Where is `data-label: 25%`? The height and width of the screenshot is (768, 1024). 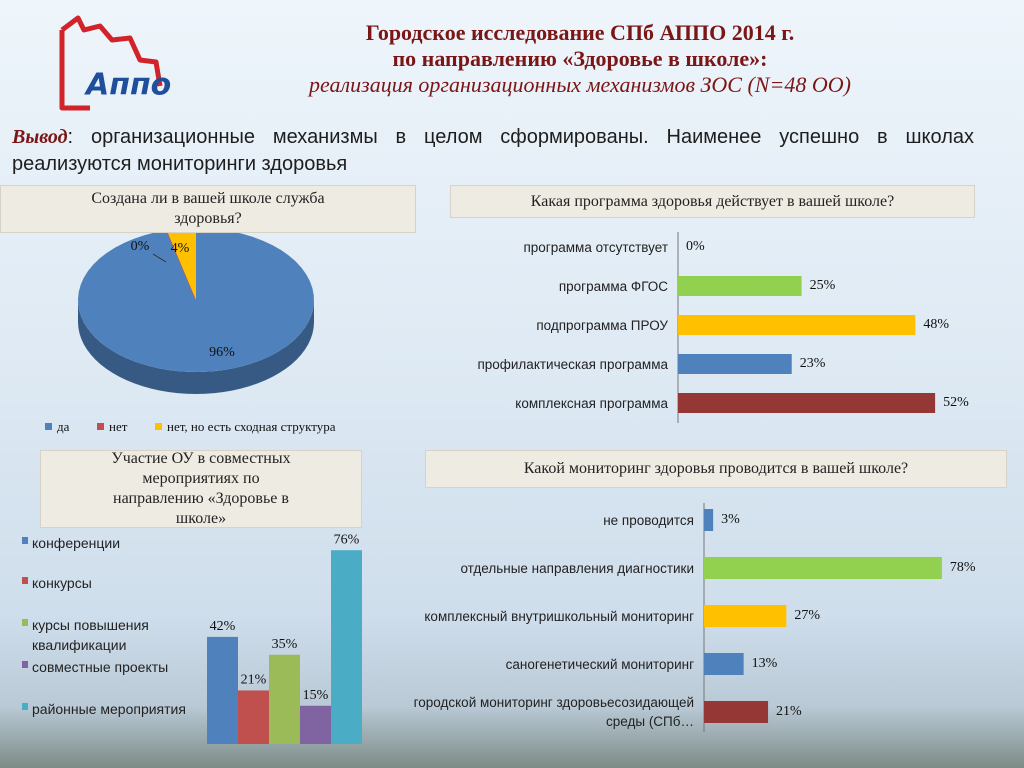 data-label: 25% is located at coordinates (823, 285).